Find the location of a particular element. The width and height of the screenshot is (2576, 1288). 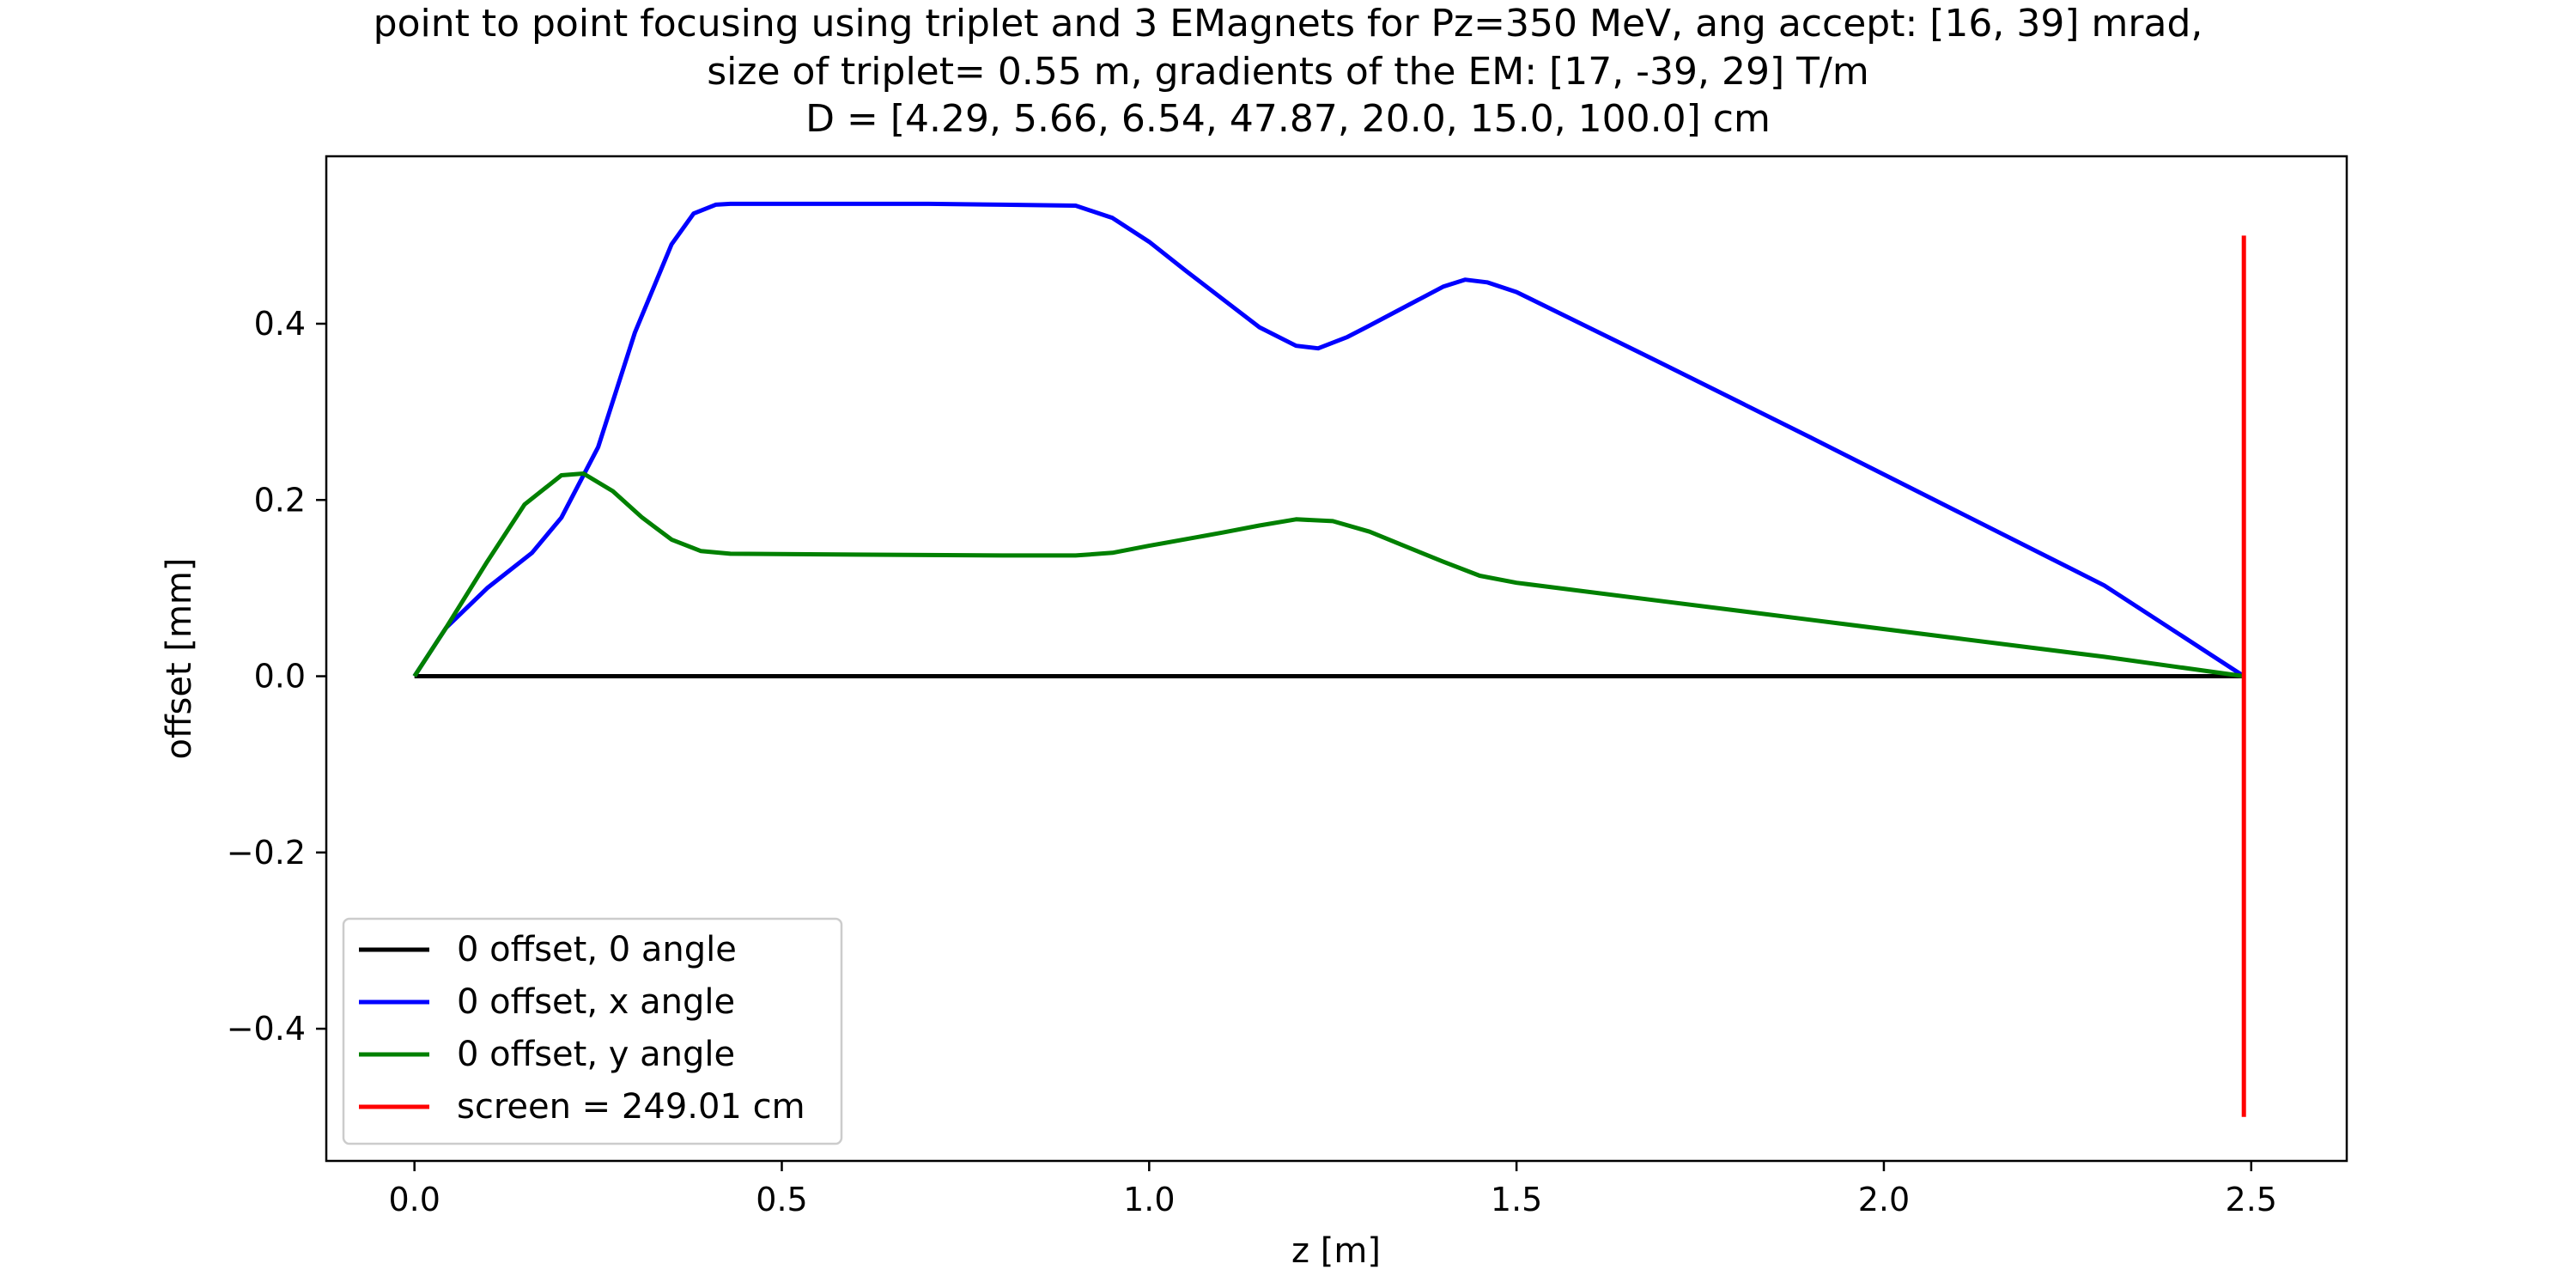

x-tick-label: 2.0 is located at coordinates (1884, 1199).